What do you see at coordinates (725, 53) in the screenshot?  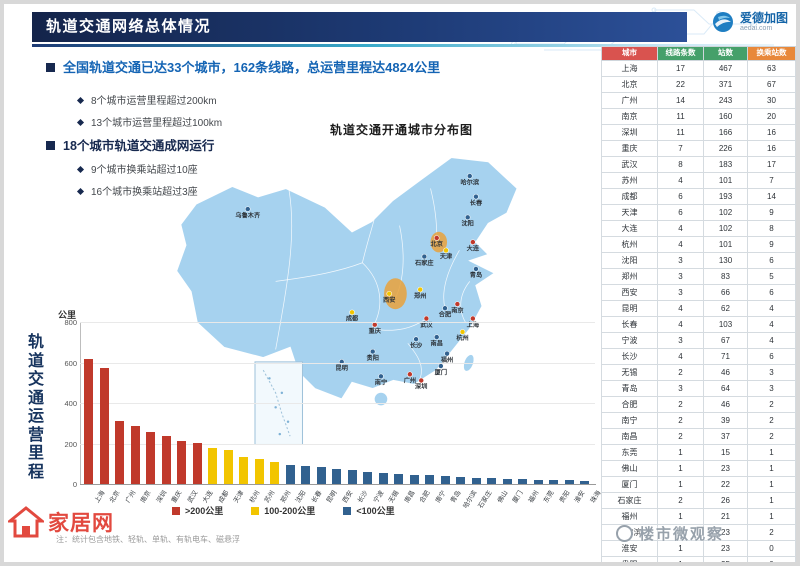 I see `table-header-cell: 站数` at bounding box center [725, 53].